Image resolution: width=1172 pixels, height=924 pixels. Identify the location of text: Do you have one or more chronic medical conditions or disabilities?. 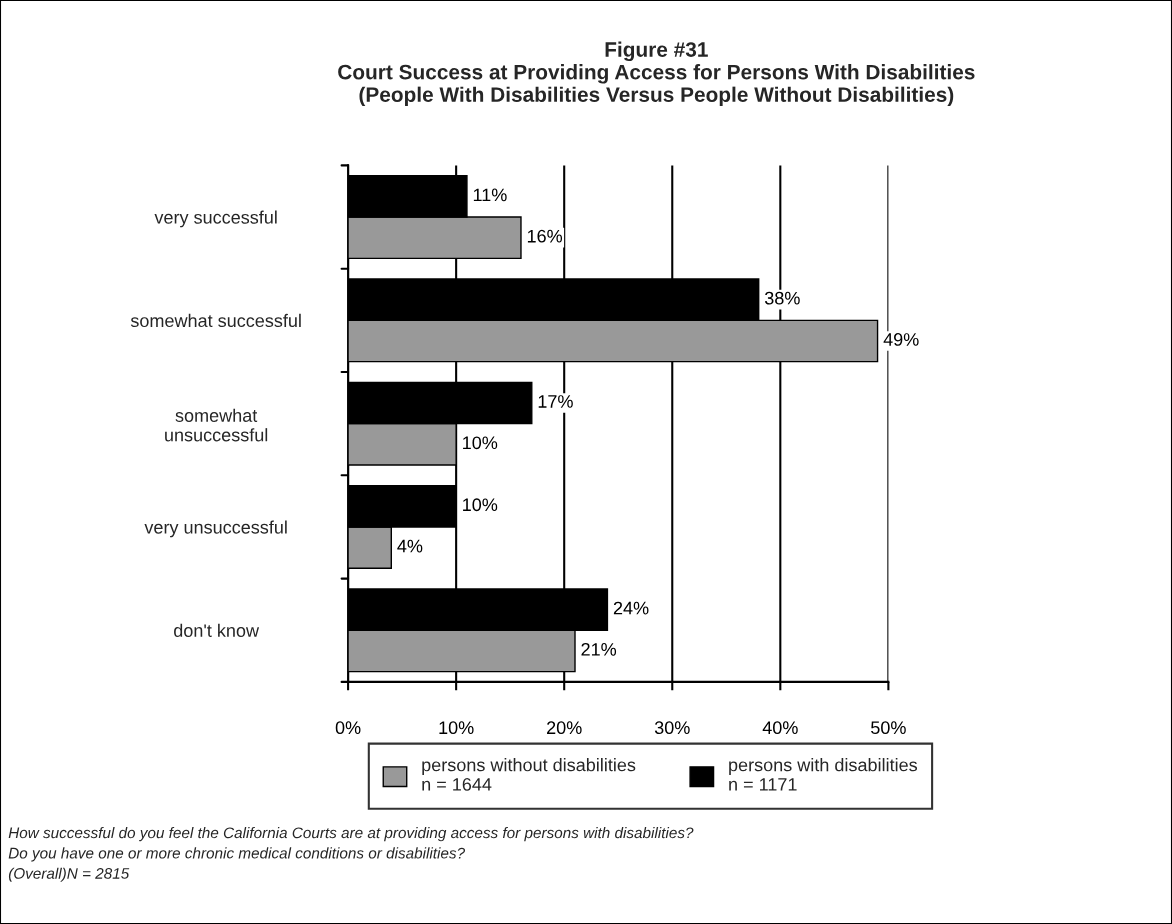
(237, 854).